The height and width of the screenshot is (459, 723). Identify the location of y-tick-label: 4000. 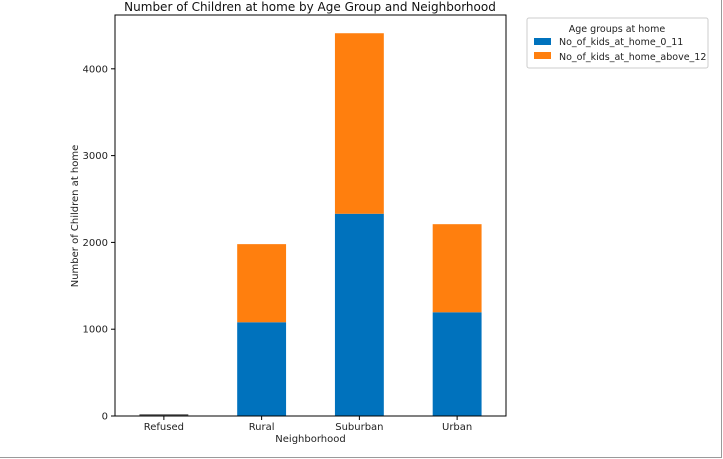
(95, 69).